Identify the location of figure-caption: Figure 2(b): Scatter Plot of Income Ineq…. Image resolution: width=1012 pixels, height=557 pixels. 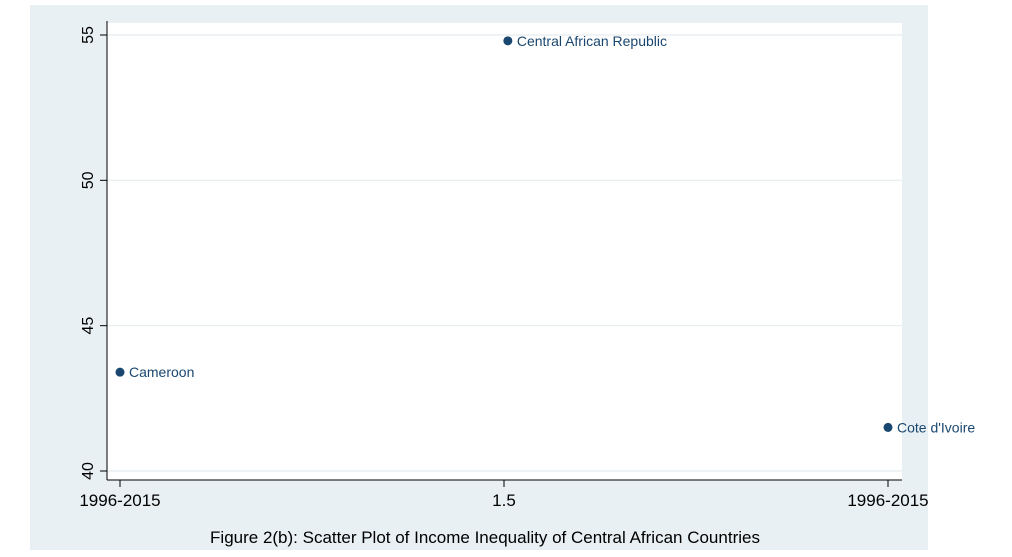
(485, 537).